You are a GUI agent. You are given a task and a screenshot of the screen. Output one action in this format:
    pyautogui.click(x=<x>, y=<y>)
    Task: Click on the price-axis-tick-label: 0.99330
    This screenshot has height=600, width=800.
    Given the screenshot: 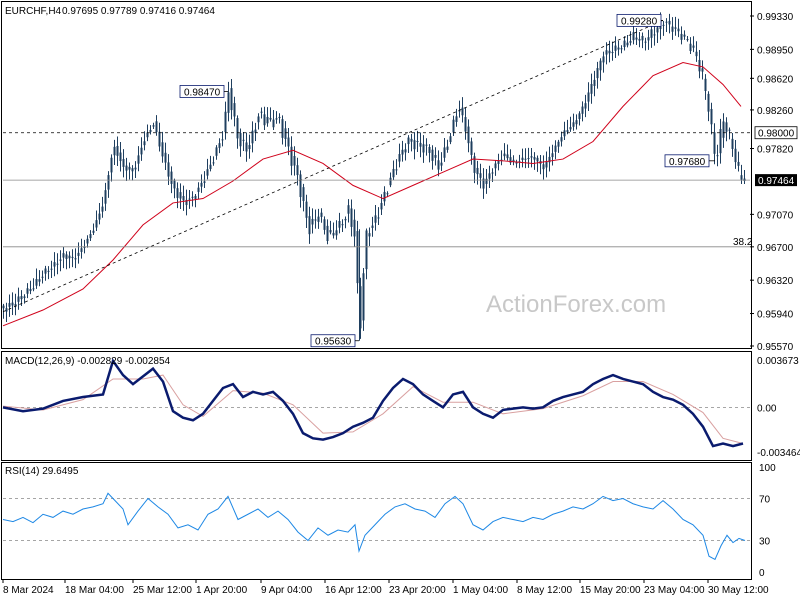 What is the action you would take?
    pyautogui.click(x=775, y=17)
    